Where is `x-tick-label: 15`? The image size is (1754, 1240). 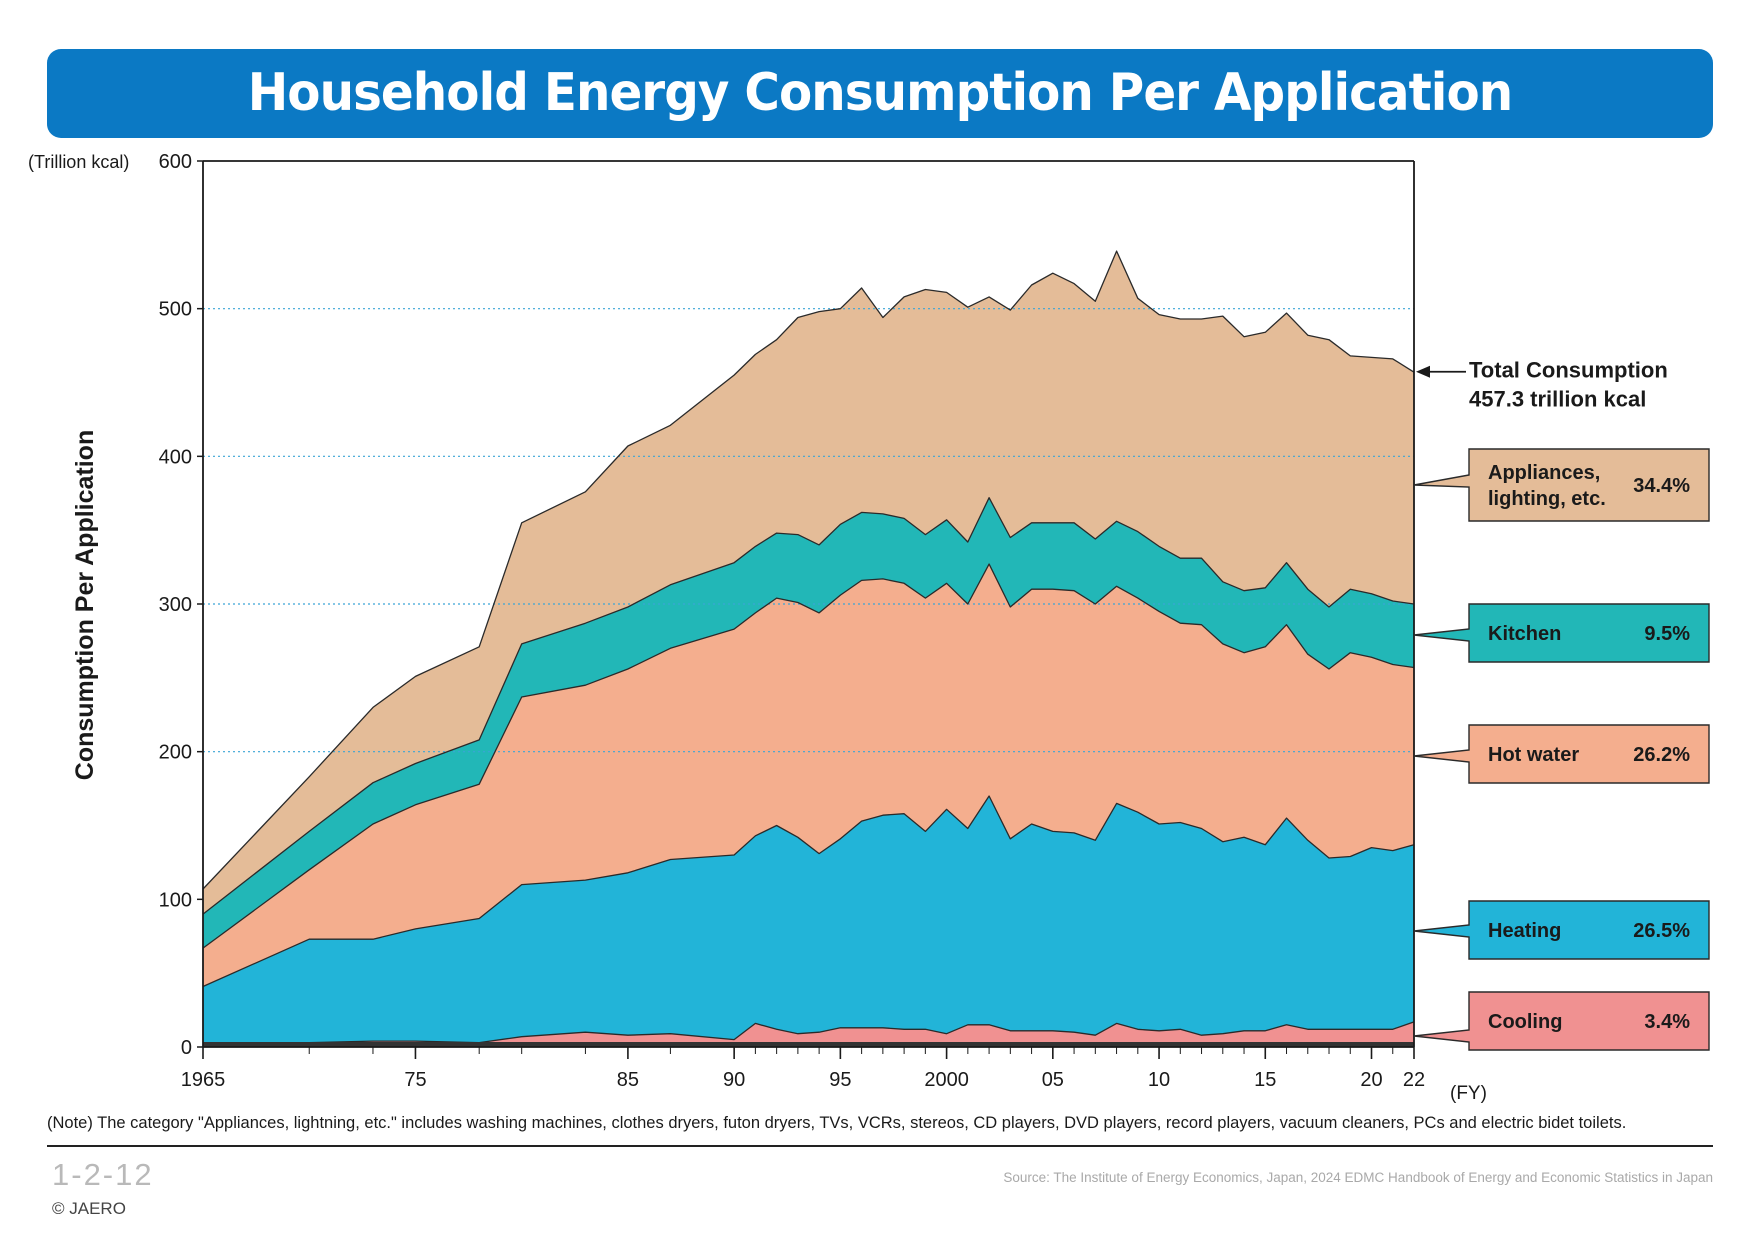
x-tick-label: 15 is located at coordinates (1265, 1080).